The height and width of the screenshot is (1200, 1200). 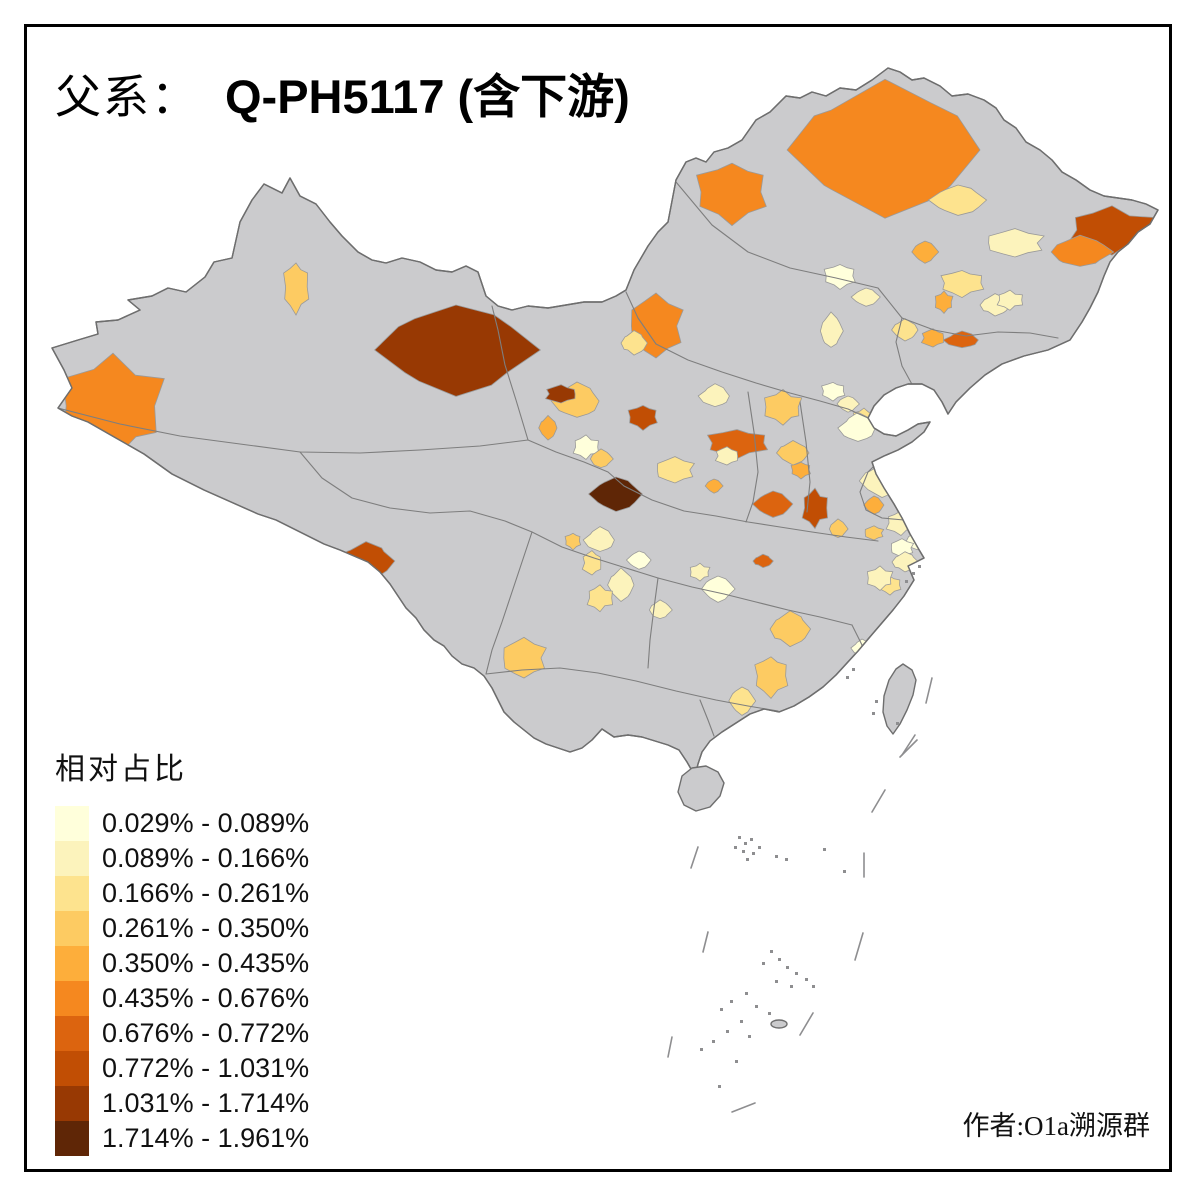 I want to click on legend-label: 0.261% - 0.350%, so click(x=206, y=928).